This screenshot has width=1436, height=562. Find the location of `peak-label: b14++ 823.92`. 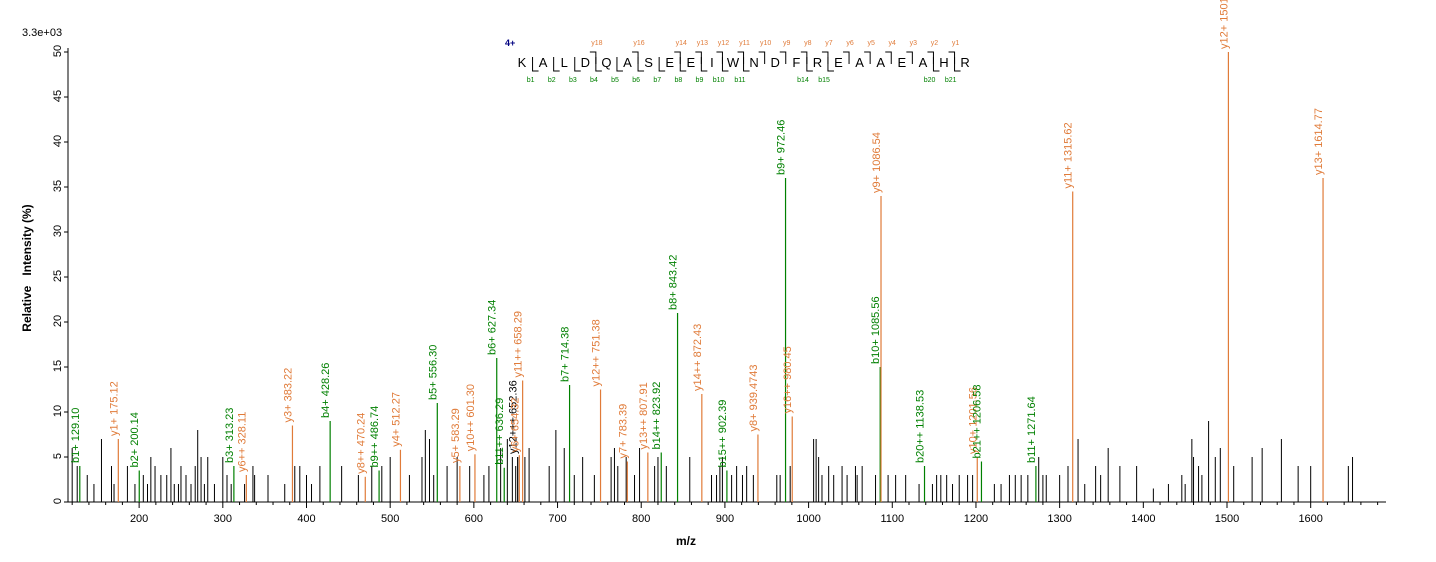

peak-label: b14++ 823.92 is located at coordinates (657, 416).